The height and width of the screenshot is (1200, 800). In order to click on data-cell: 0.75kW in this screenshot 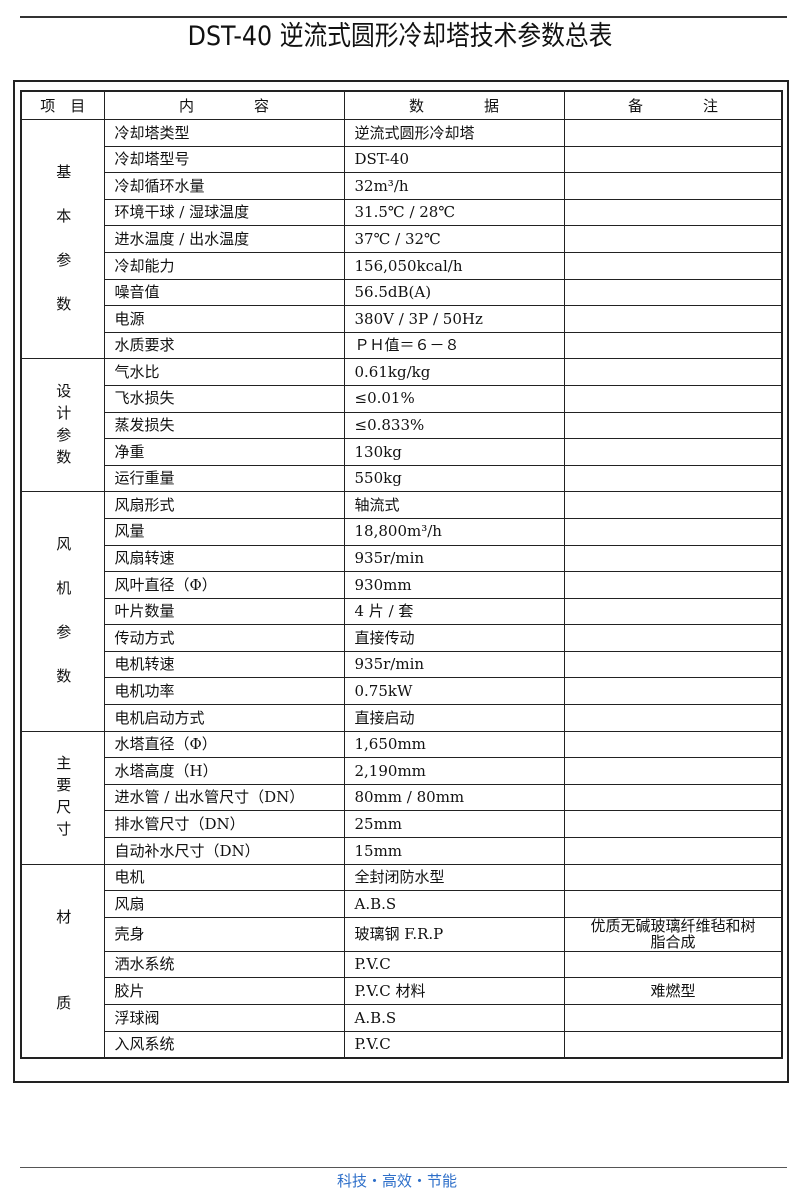, I will do `click(454, 691)`.